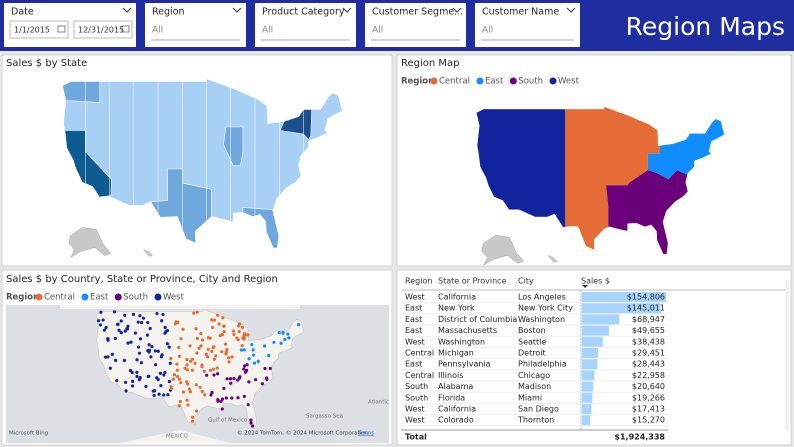 The height and width of the screenshot is (447, 794). What do you see at coordinates (648, 341) in the screenshot?
I see `table-cell: $38,438` at bounding box center [648, 341].